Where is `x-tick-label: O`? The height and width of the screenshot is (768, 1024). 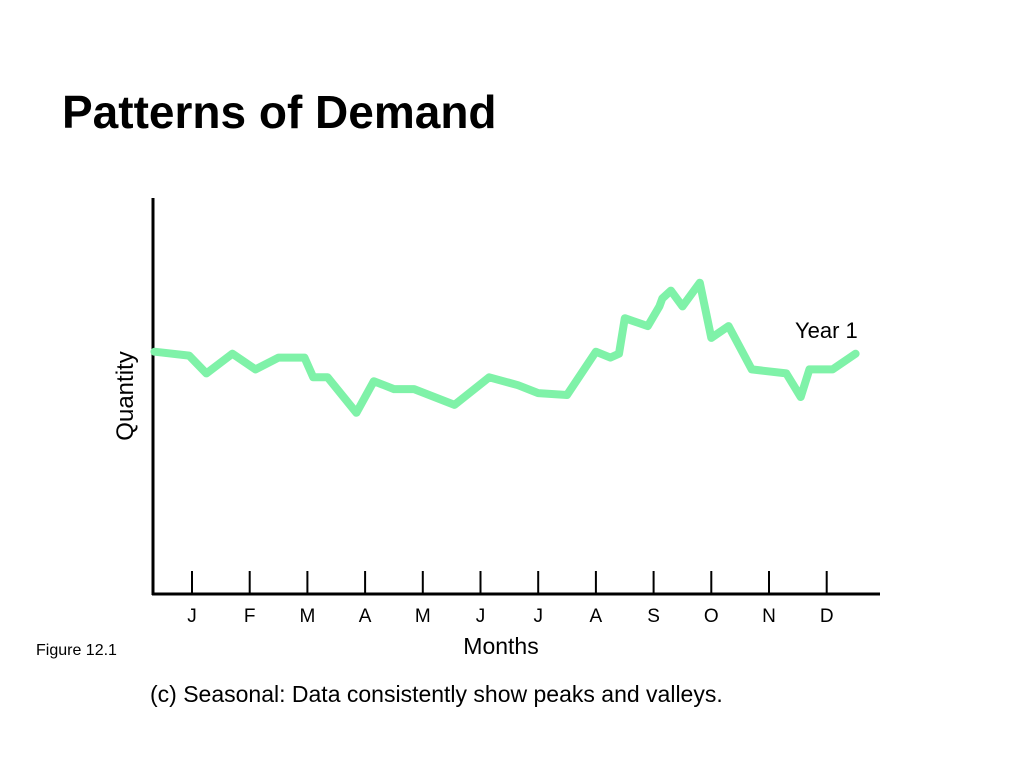 x-tick-label: O is located at coordinates (711, 616).